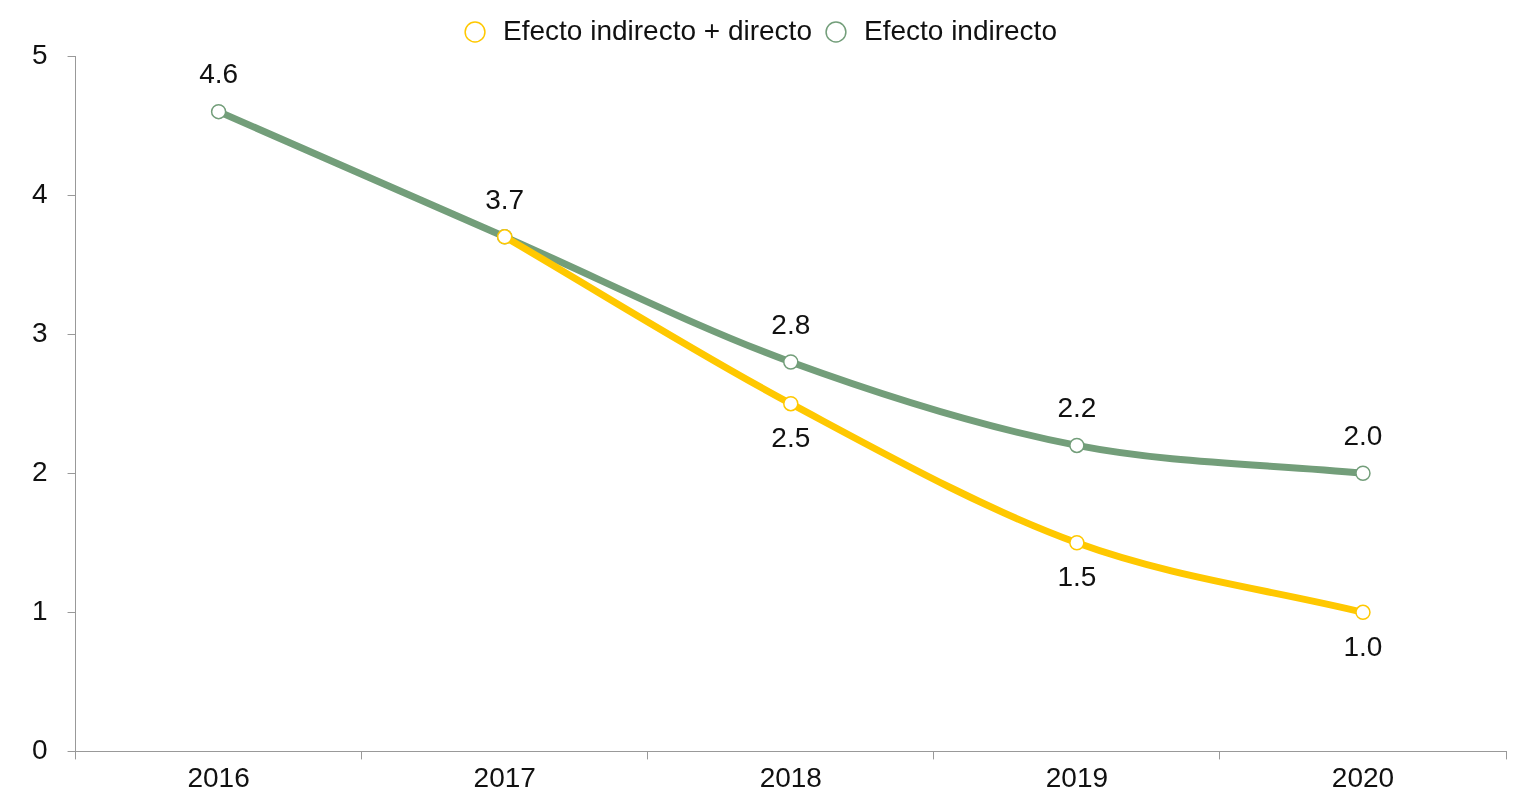  What do you see at coordinates (39, 611) in the screenshot?
I see `y-tick-label: 1` at bounding box center [39, 611].